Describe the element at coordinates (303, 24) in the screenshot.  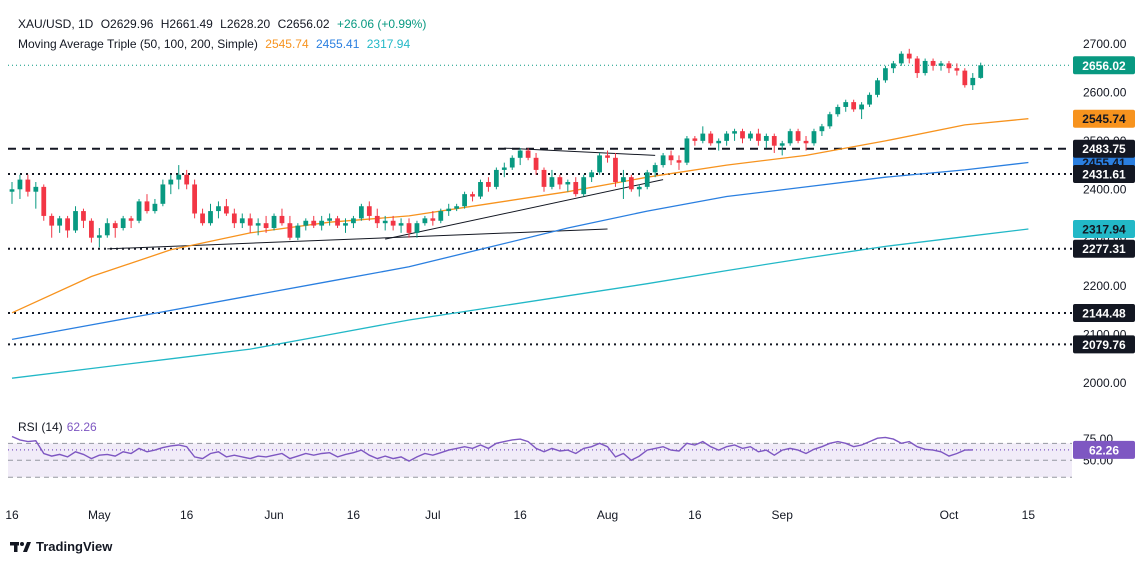
I see `close-value: C2656.02` at that location.